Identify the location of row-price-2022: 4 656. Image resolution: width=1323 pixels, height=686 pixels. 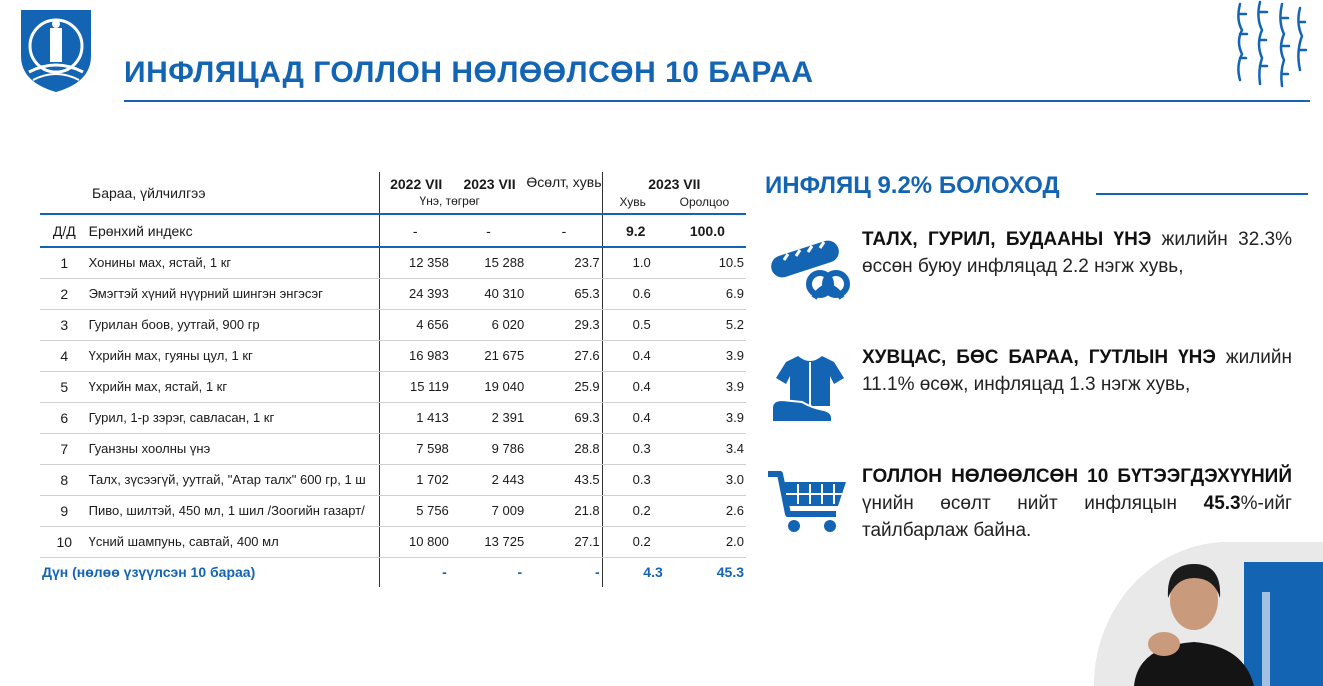
(414, 325).